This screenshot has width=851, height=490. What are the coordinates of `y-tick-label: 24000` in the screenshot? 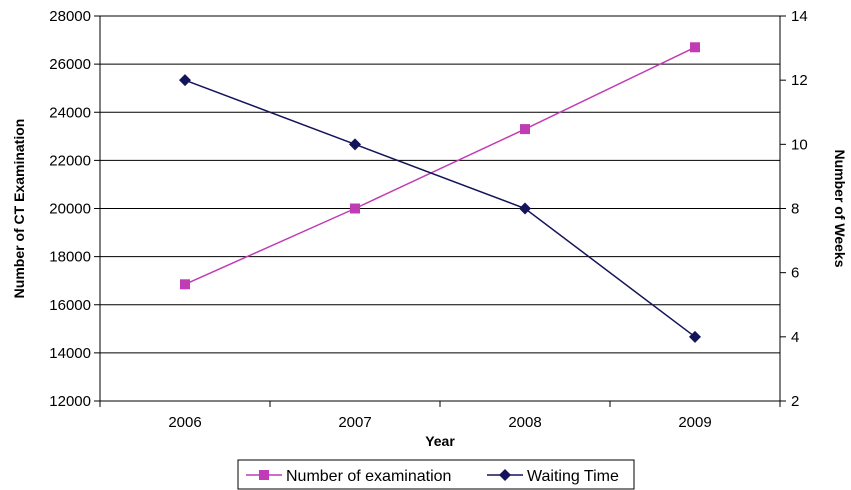 It's located at (70, 112).